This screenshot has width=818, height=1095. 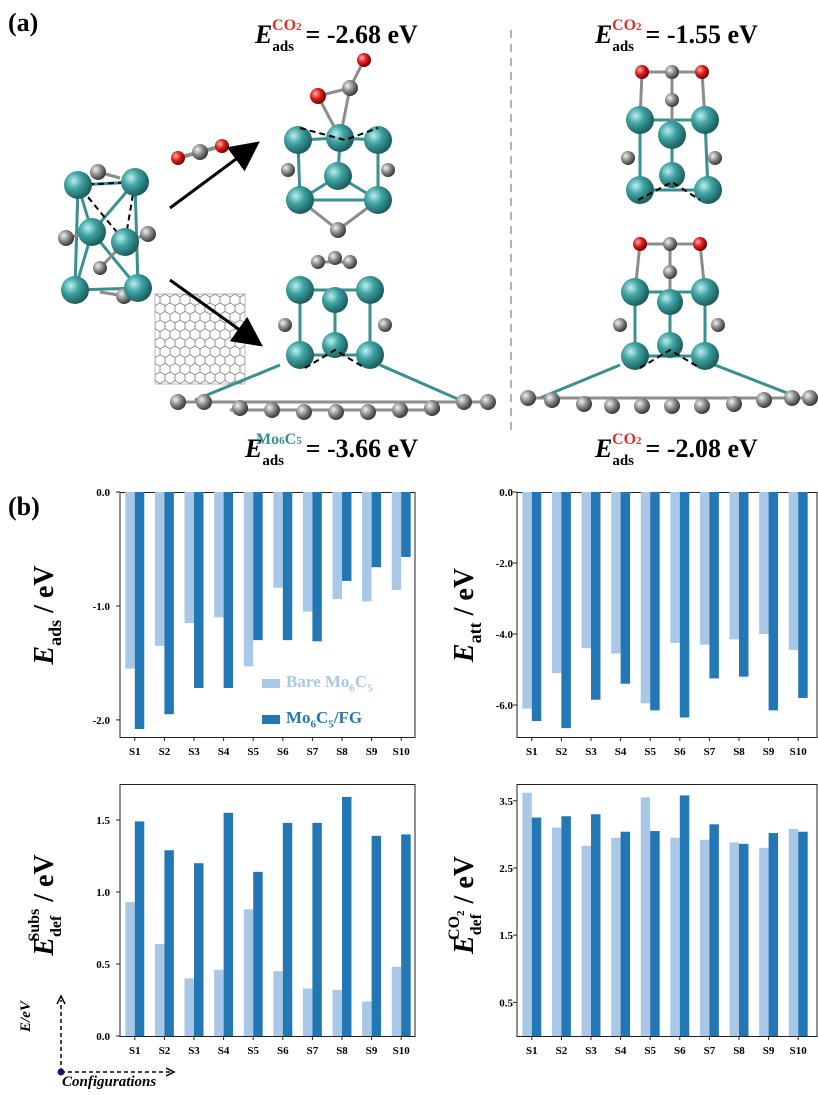 I want to click on energy-label-top-left: EadsCO2 = -2.68 eV, so click(x=336, y=36).